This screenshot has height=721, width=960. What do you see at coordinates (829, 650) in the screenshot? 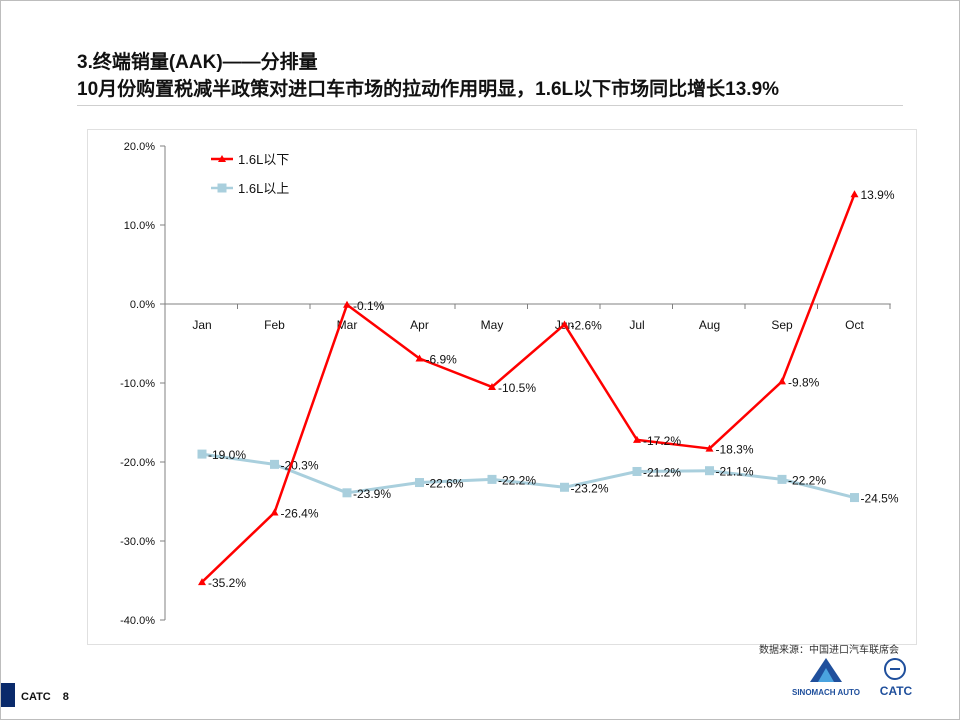
I see `source-note: 数据来源：中国进口汽车联席会` at bounding box center [829, 650].